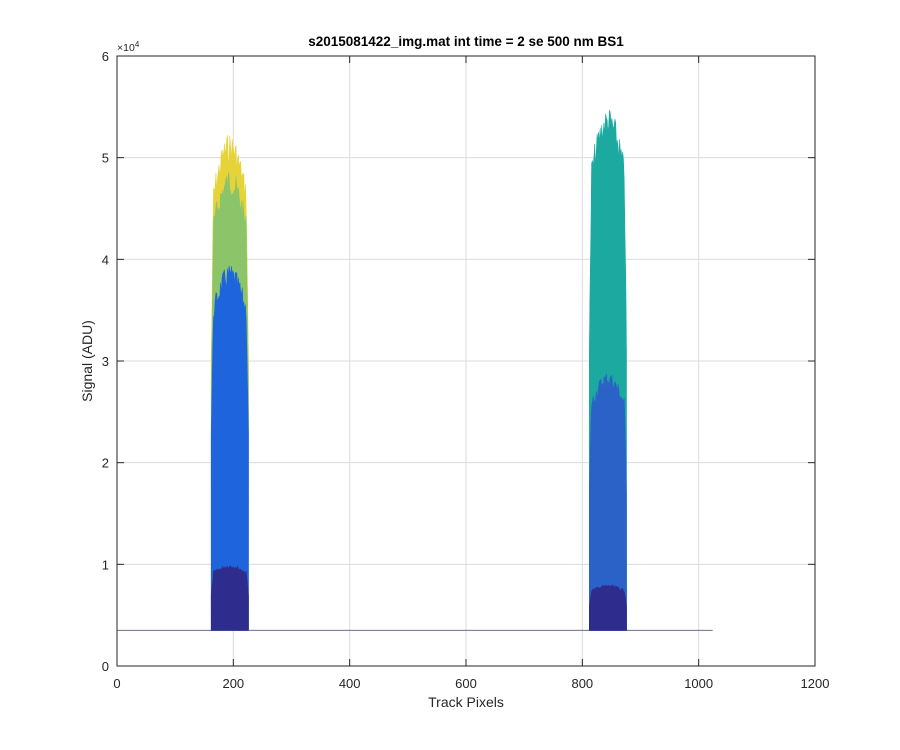  What do you see at coordinates (582, 683) in the screenshot?
I see `x-tick-label-4: 800` at bounding box center [582, 683].